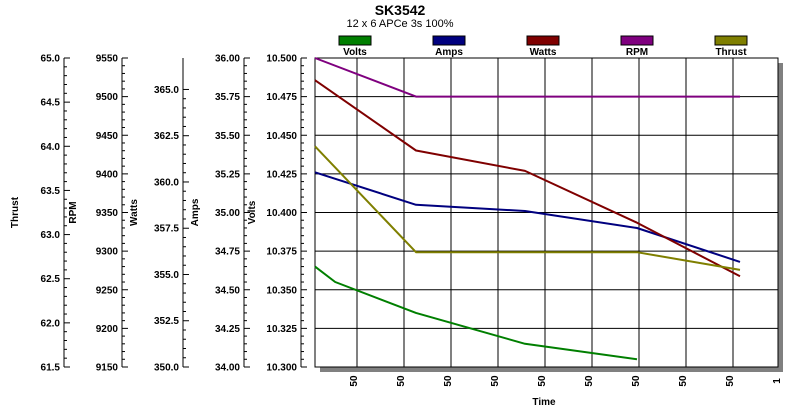 This screenshot has height=411, width=800. Describe the element at coordinates (107, 252) in the screenshot. I see `y-tick-label: 9300` at that location.